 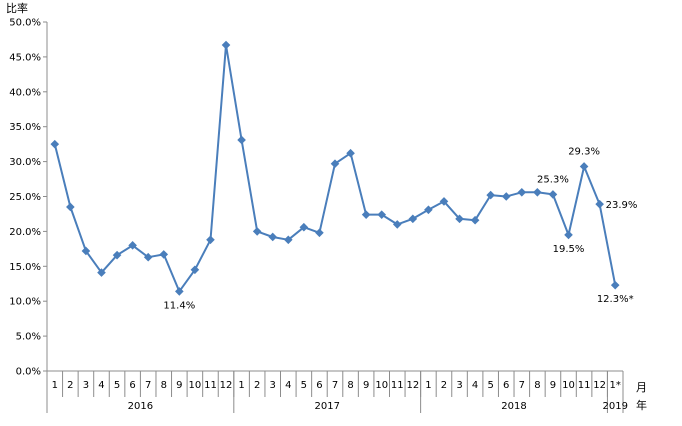 I want to click on data-label: 12.3%*, so click(x=615, y=299).